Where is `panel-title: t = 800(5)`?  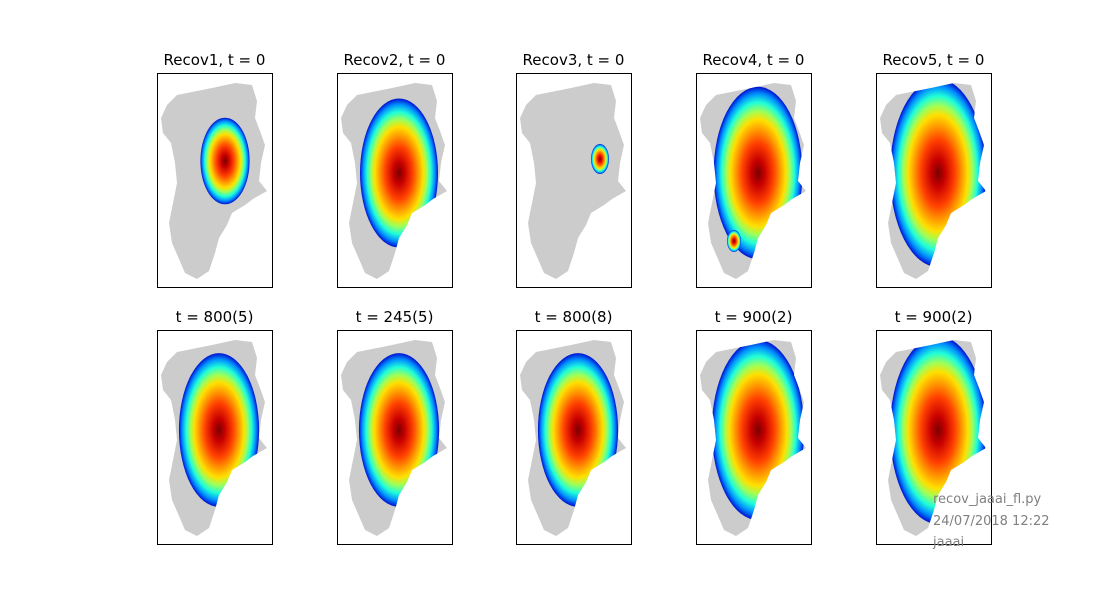
panel-title: t = 800(5) is located at coordinates (215, 317).